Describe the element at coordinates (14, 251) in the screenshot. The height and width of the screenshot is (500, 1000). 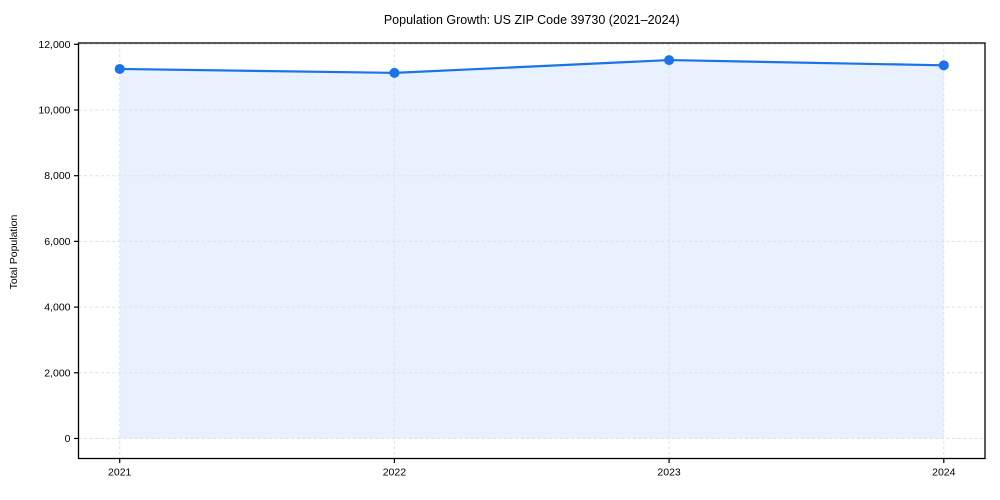
I see `y-axis-label: Total Population` at that location.